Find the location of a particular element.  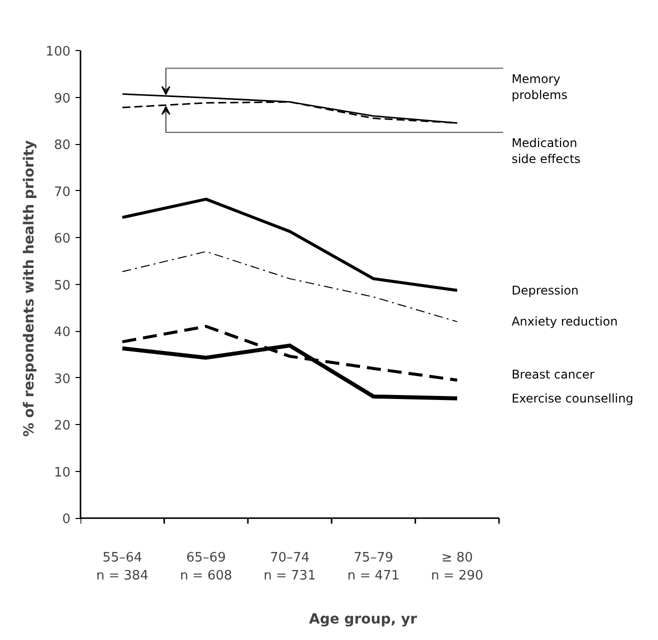

text: Medication side effects is located at coordinates (546, 151).